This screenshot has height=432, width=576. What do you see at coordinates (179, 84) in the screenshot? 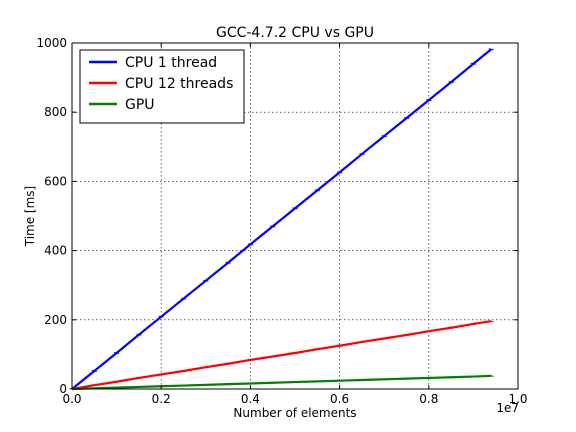
I see `legend-label: CPU 12 threads` at bounding box center [179, 84].